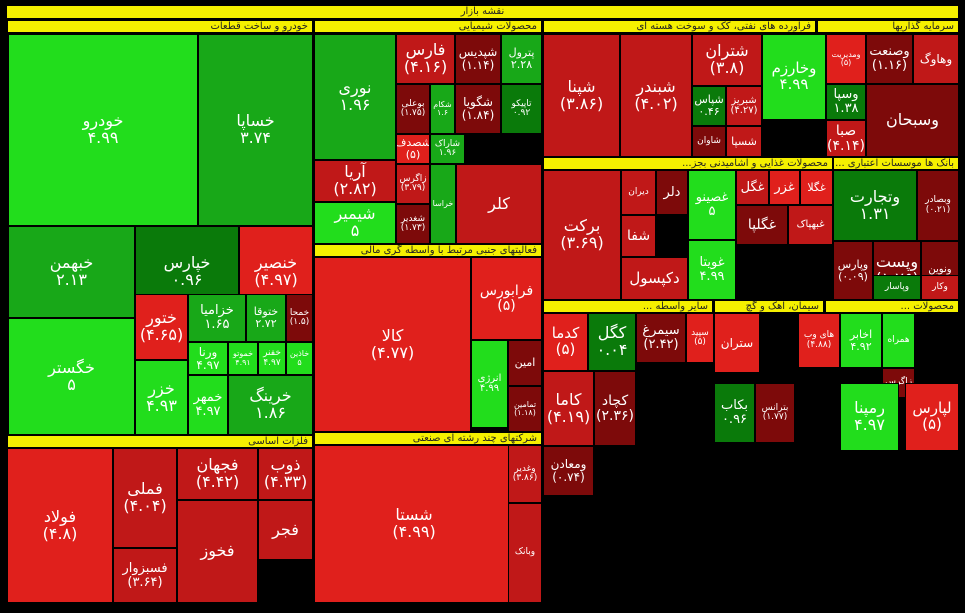 The width and height of the screenshot is (965, 613). I want to click on tile-17-sector-1: خرینگ ۱.۸۶, so click(270, 405).